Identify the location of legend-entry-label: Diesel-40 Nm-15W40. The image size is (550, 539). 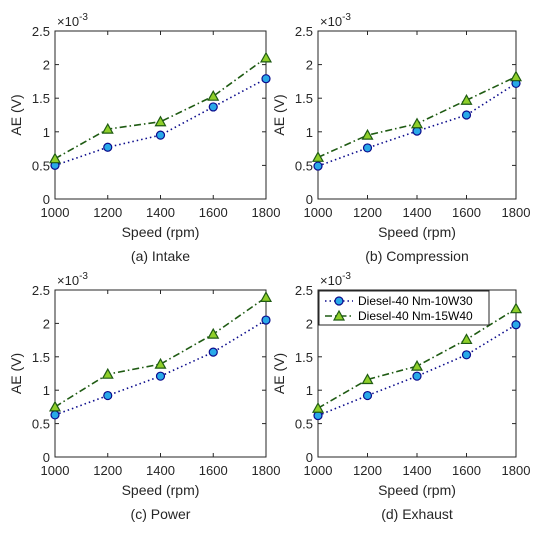
(415, 316).